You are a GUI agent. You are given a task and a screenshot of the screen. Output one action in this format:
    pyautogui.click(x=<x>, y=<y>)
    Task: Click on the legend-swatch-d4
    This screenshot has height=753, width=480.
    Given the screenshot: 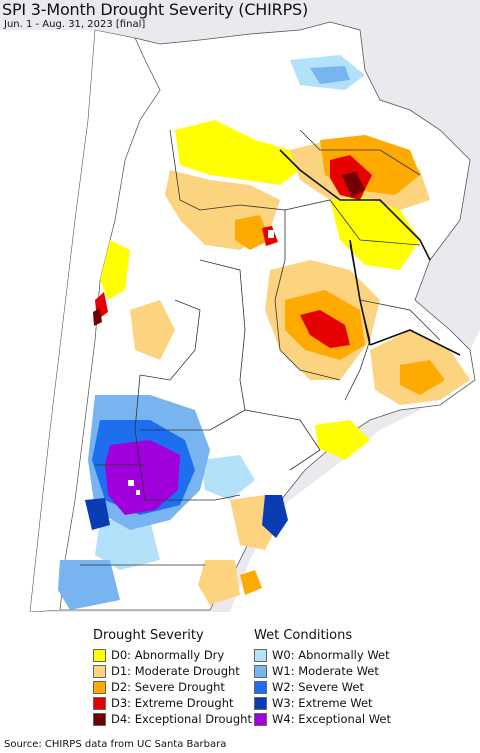 What is the action you would take?
    pyautogui.click(x=99, y=719)
    